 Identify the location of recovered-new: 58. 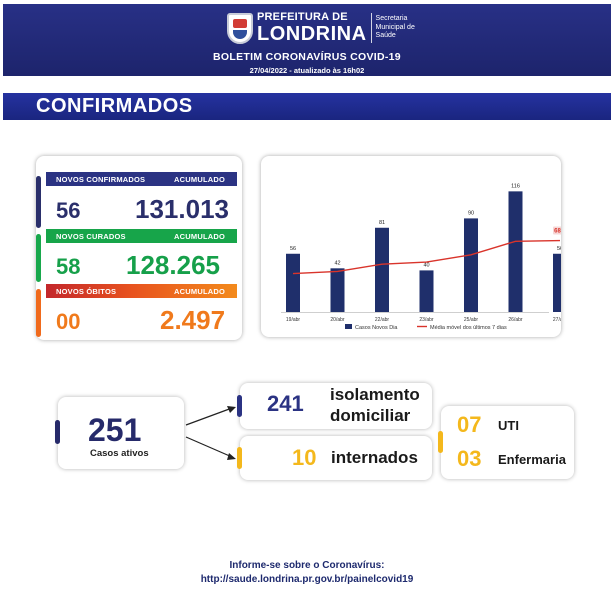
(68, 266).